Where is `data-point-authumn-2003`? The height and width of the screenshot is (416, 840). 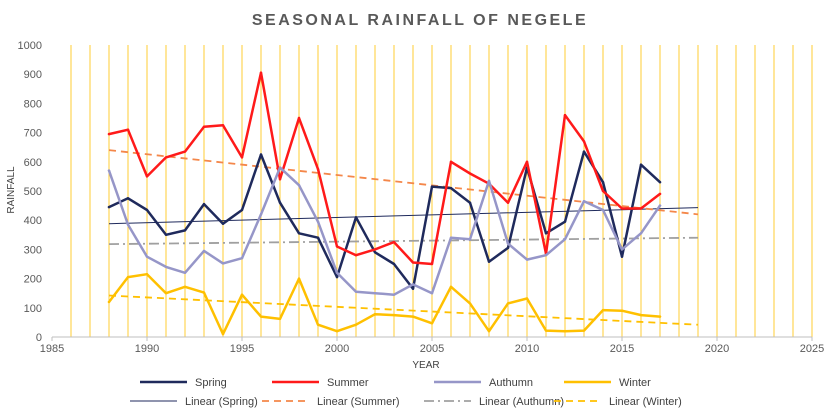 data-point-authumn-2003 is located at coordinates (394, 294).